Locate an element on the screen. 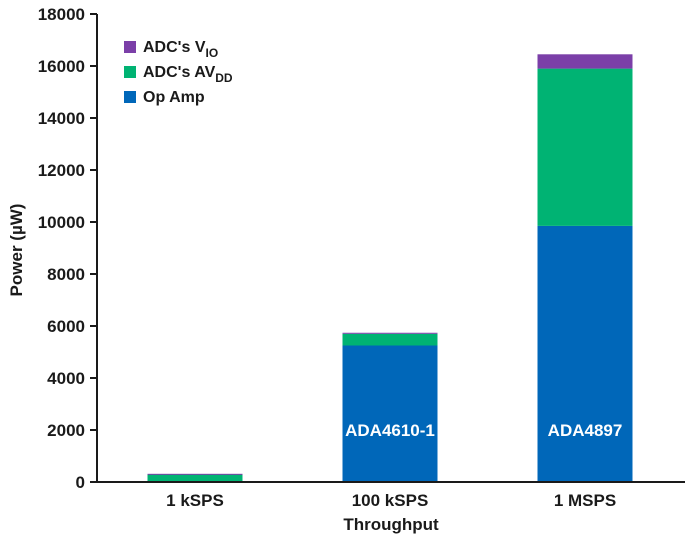 The height and width of the screenshot is (536, 685). x-axis-ticks: 1 kSPS 100 kSPS 1 MSPS is located at coordinates (391, 500).